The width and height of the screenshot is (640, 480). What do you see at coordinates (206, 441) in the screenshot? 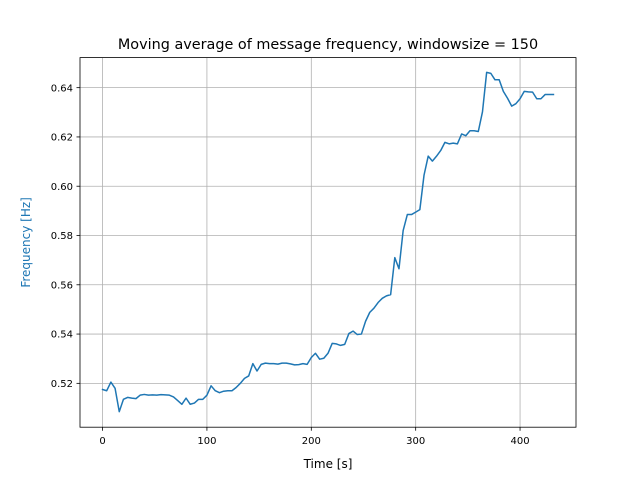
I see `x-tick-label: 100` at bounding box center [206, 441].